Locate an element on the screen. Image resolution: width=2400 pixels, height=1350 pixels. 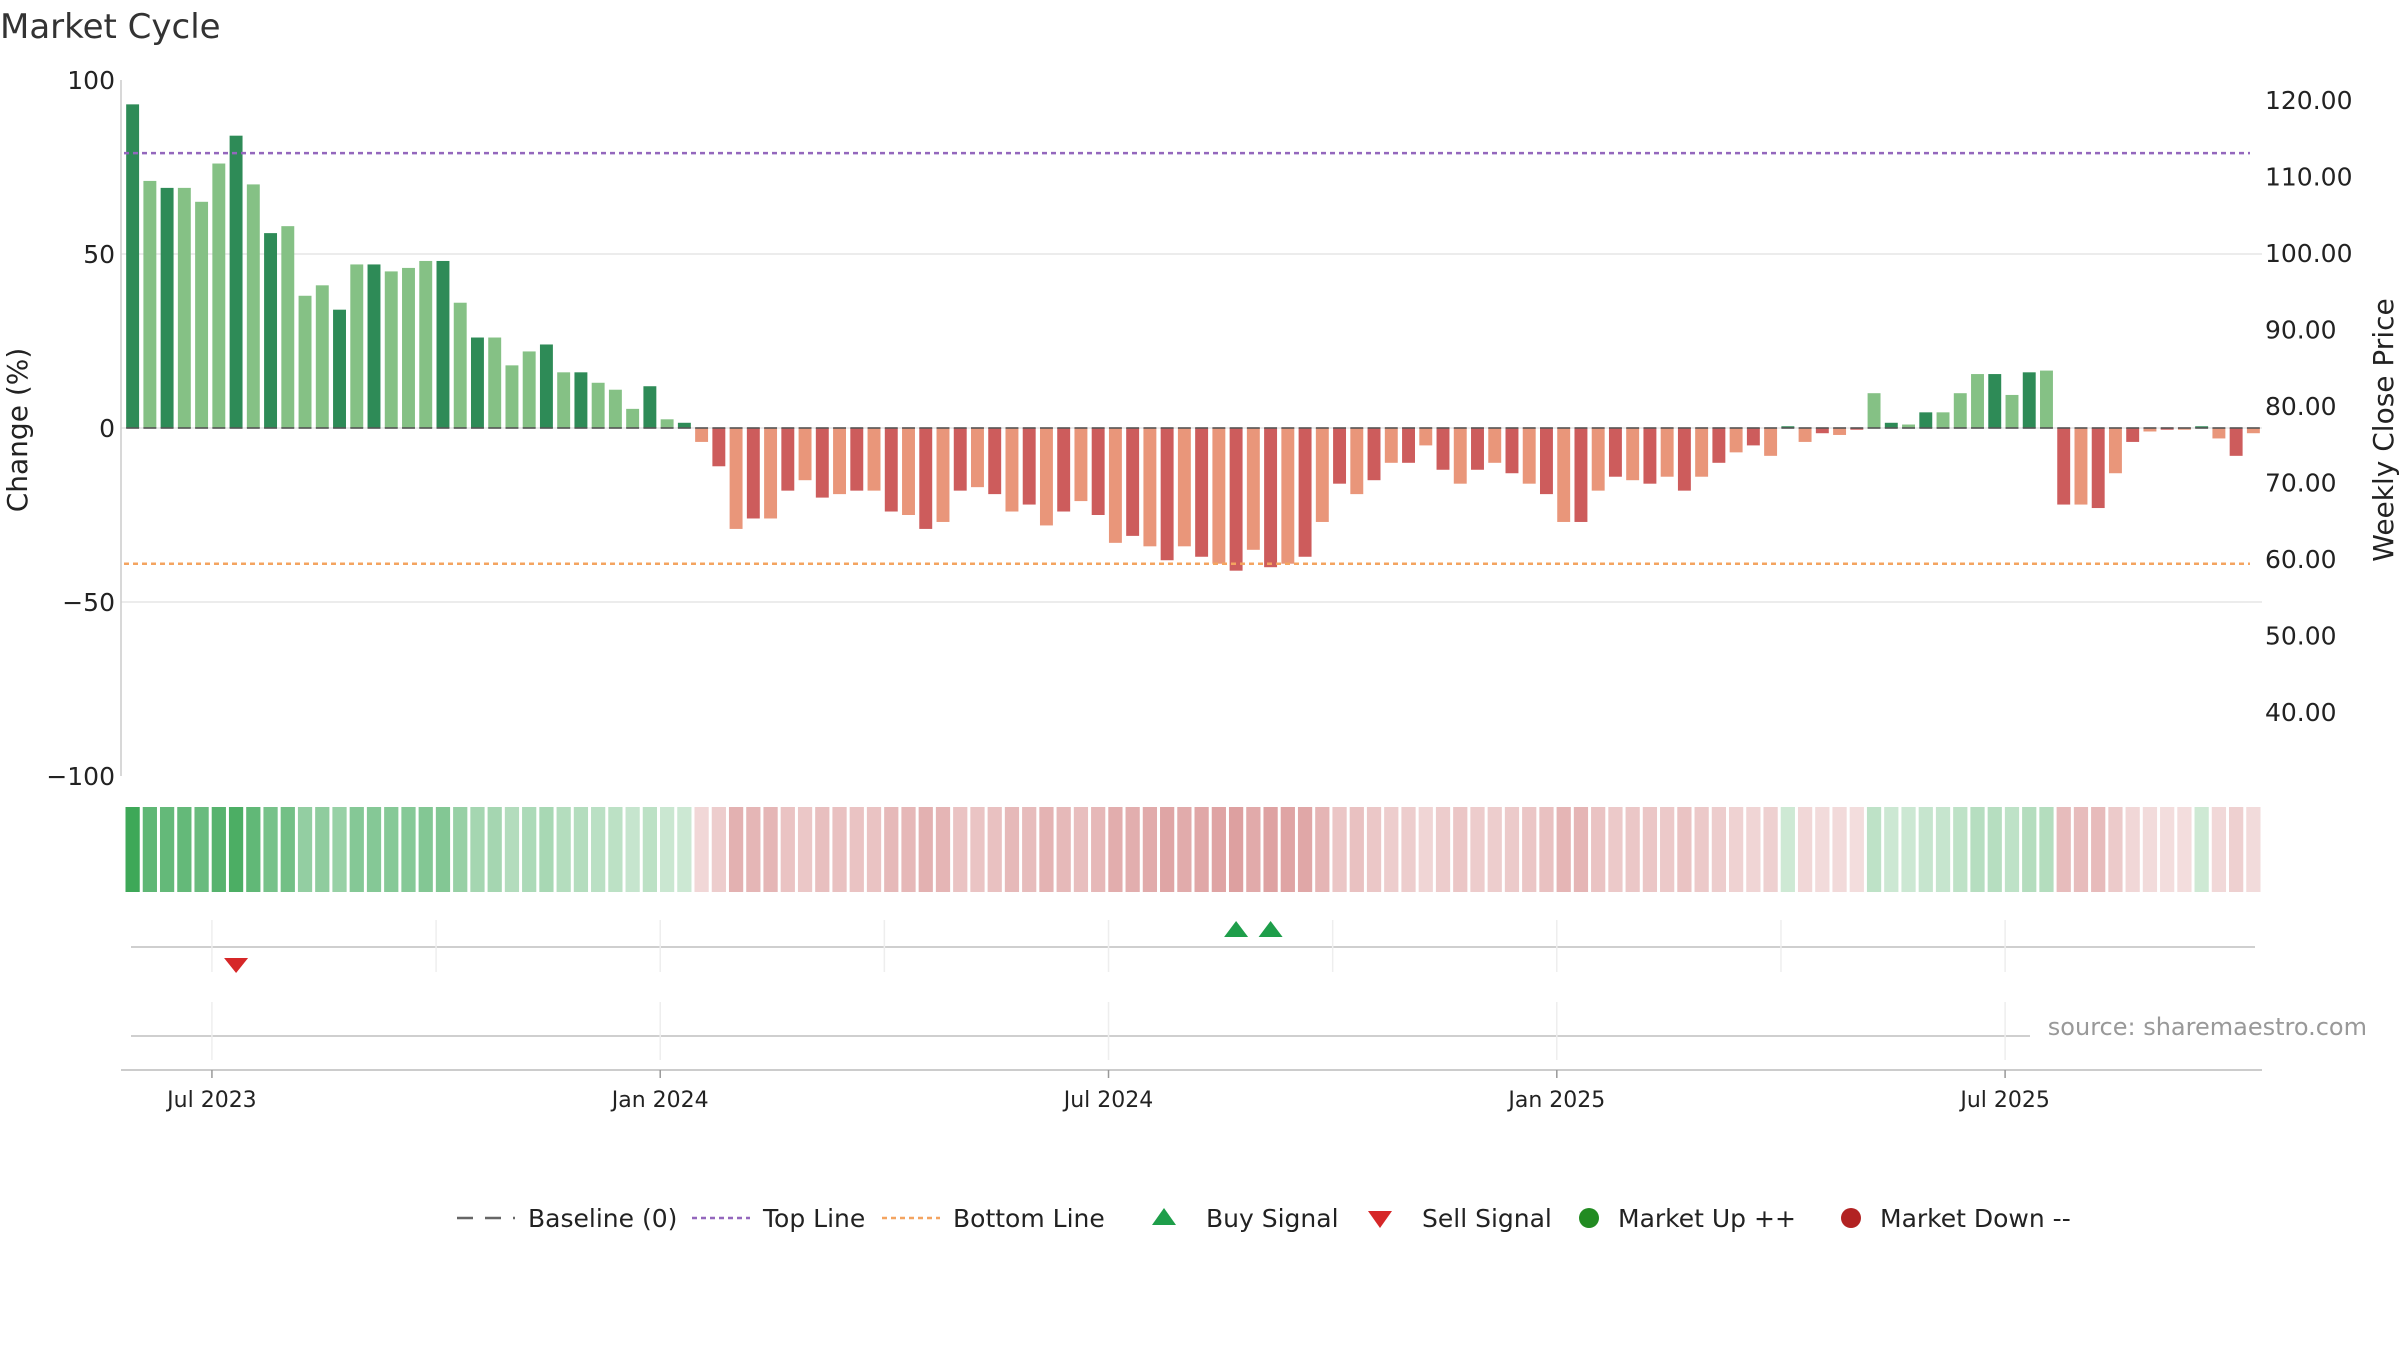
y-axis-left-label: Change (%) is located at coordinates (17, 430).